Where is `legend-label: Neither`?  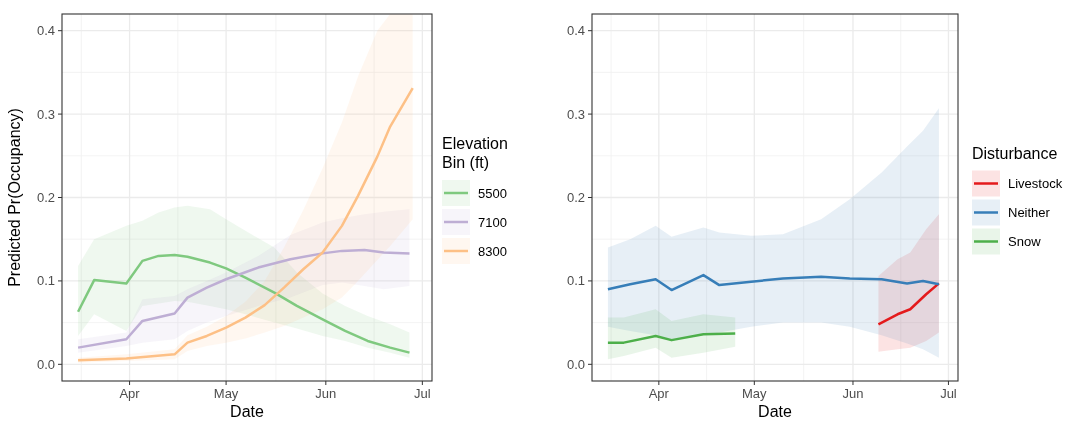
legend-label: Neither is located at coordinates (1029, 212).